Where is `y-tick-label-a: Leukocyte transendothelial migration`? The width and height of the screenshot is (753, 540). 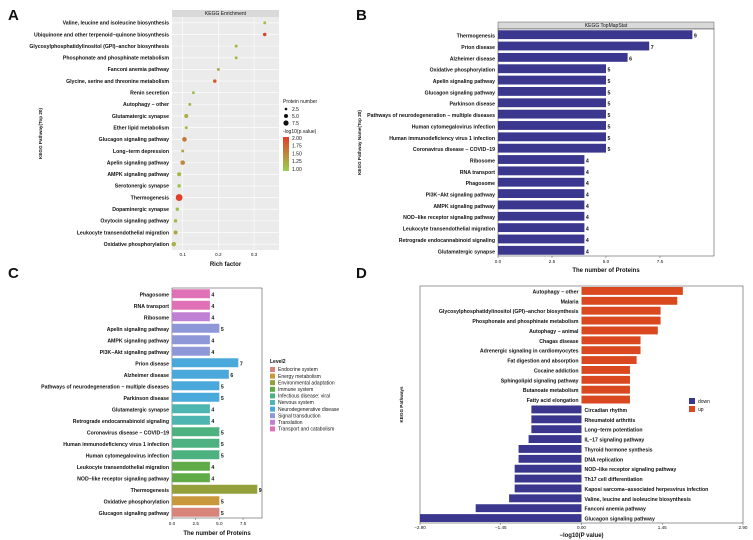
y-tick-label-a: Leukocyte transendothelial migration is located at coordinates (123, 233).